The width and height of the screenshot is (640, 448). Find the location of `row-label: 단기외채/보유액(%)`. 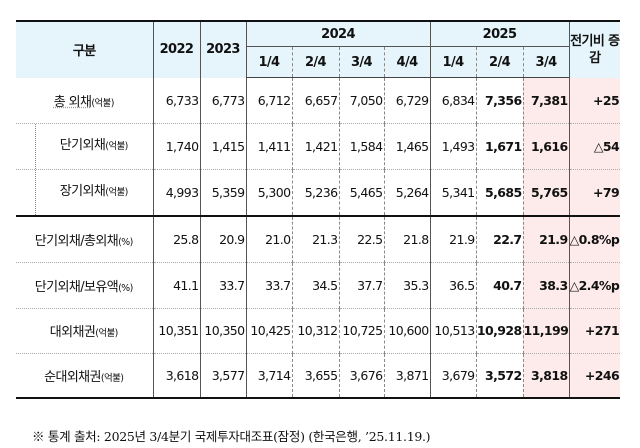

row-label: 단기외채/보유액(%) is located at coordinates (84, 284).